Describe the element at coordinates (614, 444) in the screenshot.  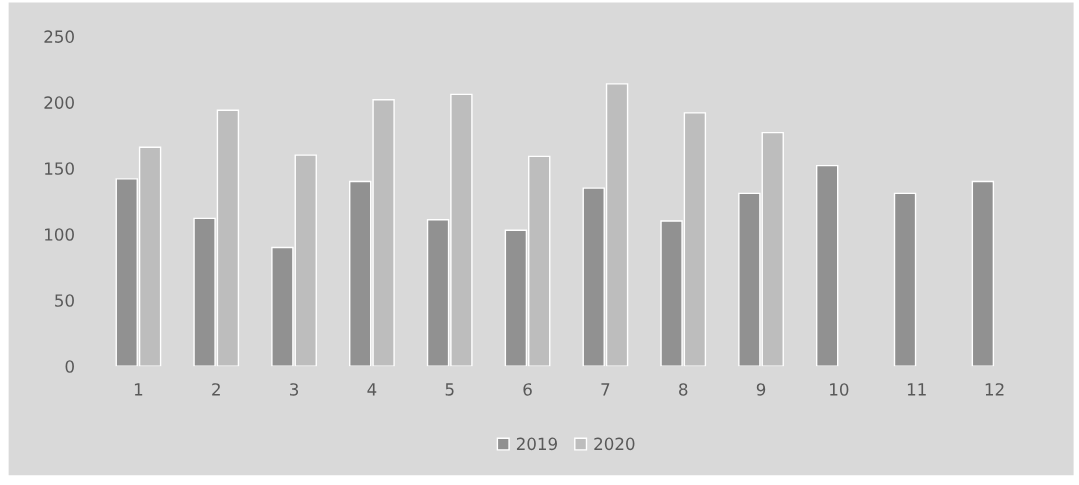
I see `legend-label: 2020` at that location.